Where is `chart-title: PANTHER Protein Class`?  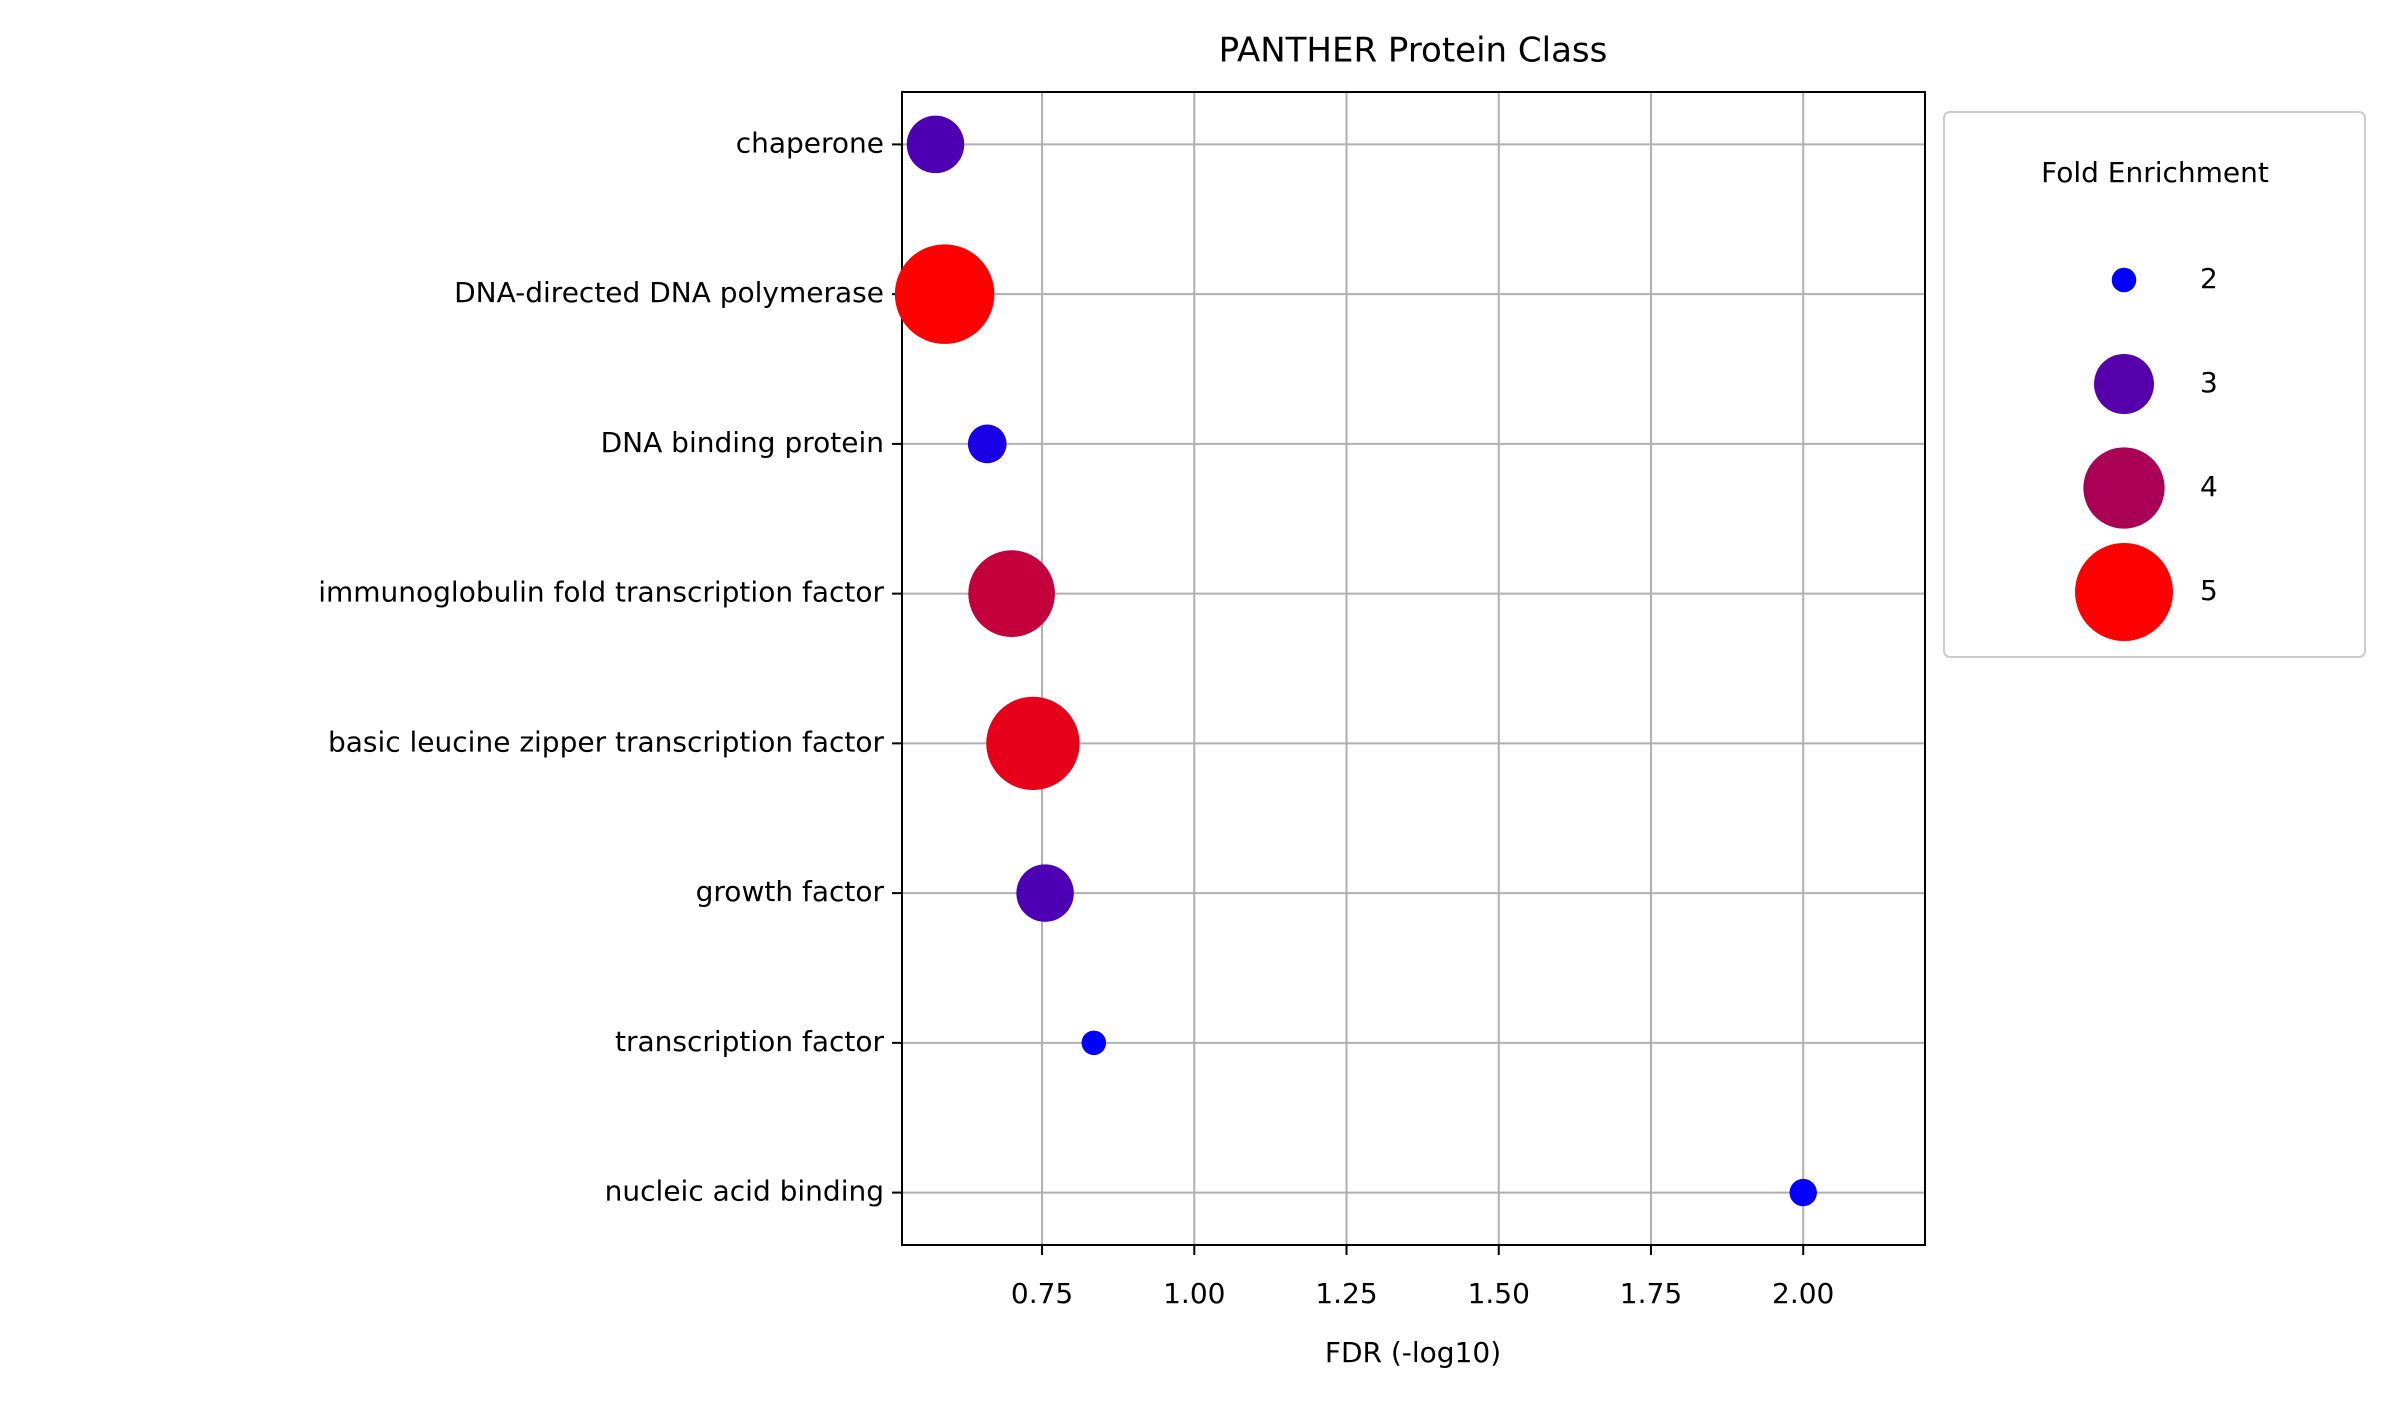 chart-title: PANTHER Protein Class is located at coordinates (1413, 51).